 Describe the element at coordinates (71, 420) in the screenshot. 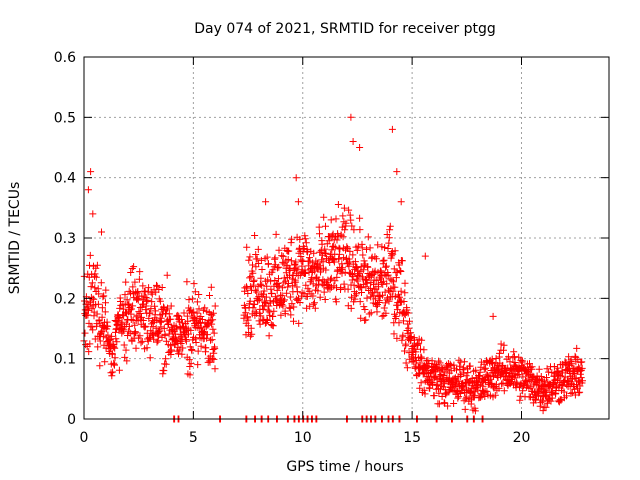

I see `y-tick-label: 0` at that location.